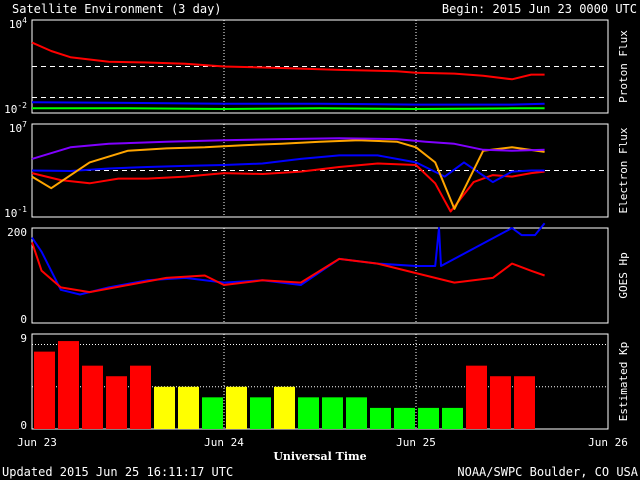  Describe the element at coordinates (37, 442) in the screenshot. I see `x-tick-jun-23: Jun 23` at that location.